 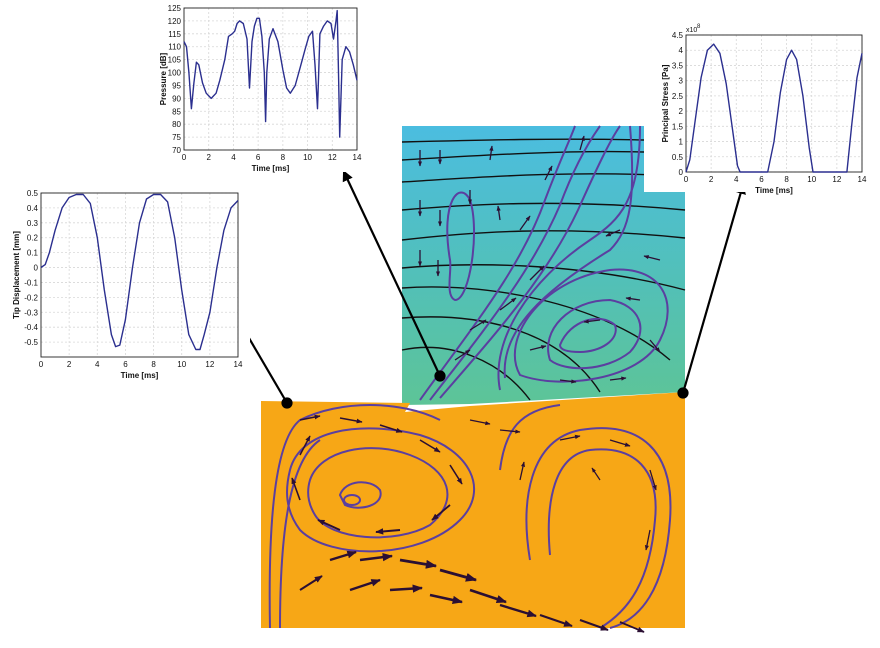 I want to click on y-tick-label: 95, so click(x=176, y=85).